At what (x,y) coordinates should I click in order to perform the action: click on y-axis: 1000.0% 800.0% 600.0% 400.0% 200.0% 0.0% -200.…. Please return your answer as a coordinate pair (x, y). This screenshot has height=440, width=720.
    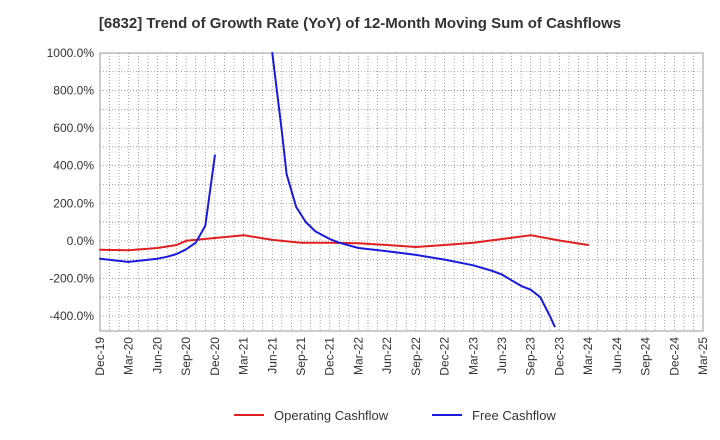
    Looking at the image, I should click on (71, 184).